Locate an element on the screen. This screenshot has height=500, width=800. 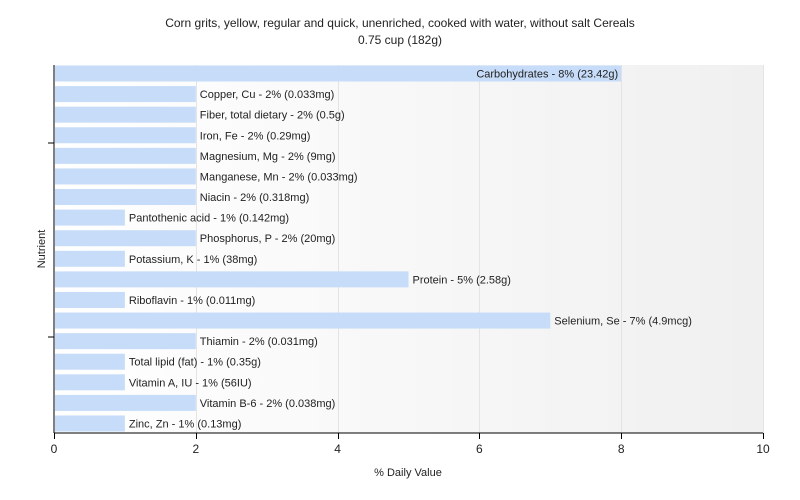
bar-label: Vitamin B-6 - 2% (0.038mg) is located at coordinates (268, 404).